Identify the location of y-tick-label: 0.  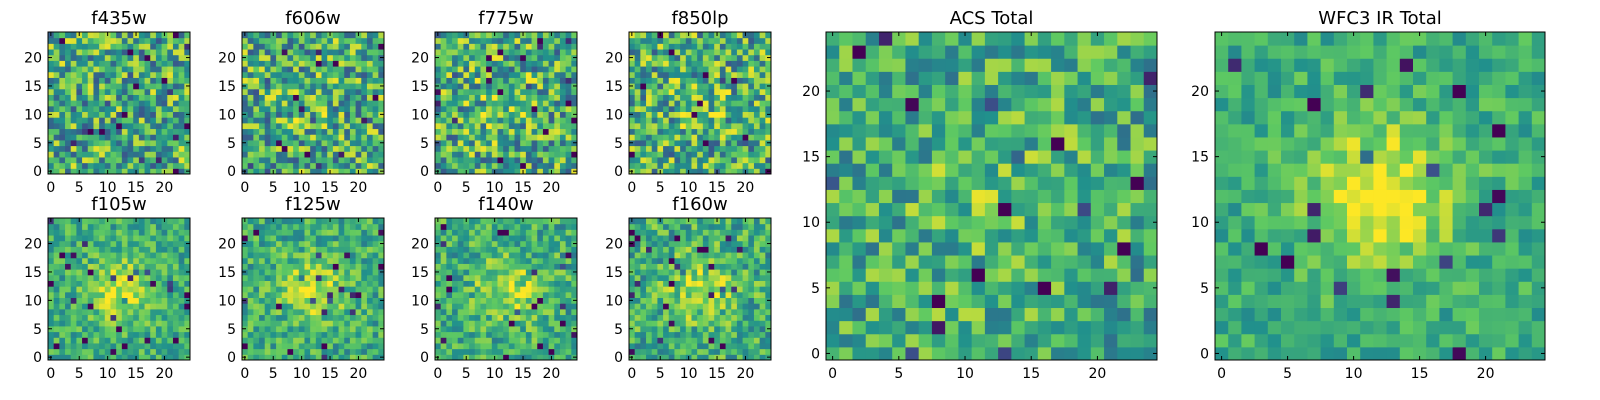
(37, 172).